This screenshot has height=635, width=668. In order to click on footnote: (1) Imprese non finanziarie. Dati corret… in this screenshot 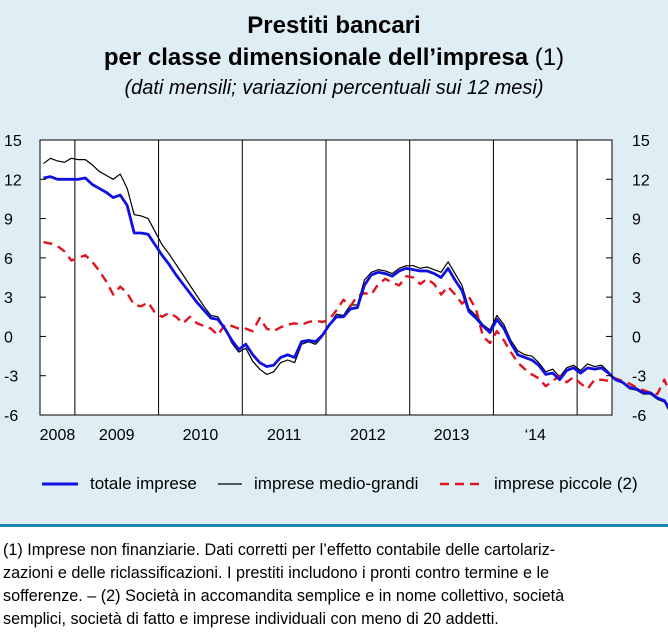, I will do `click(334, 585)`.